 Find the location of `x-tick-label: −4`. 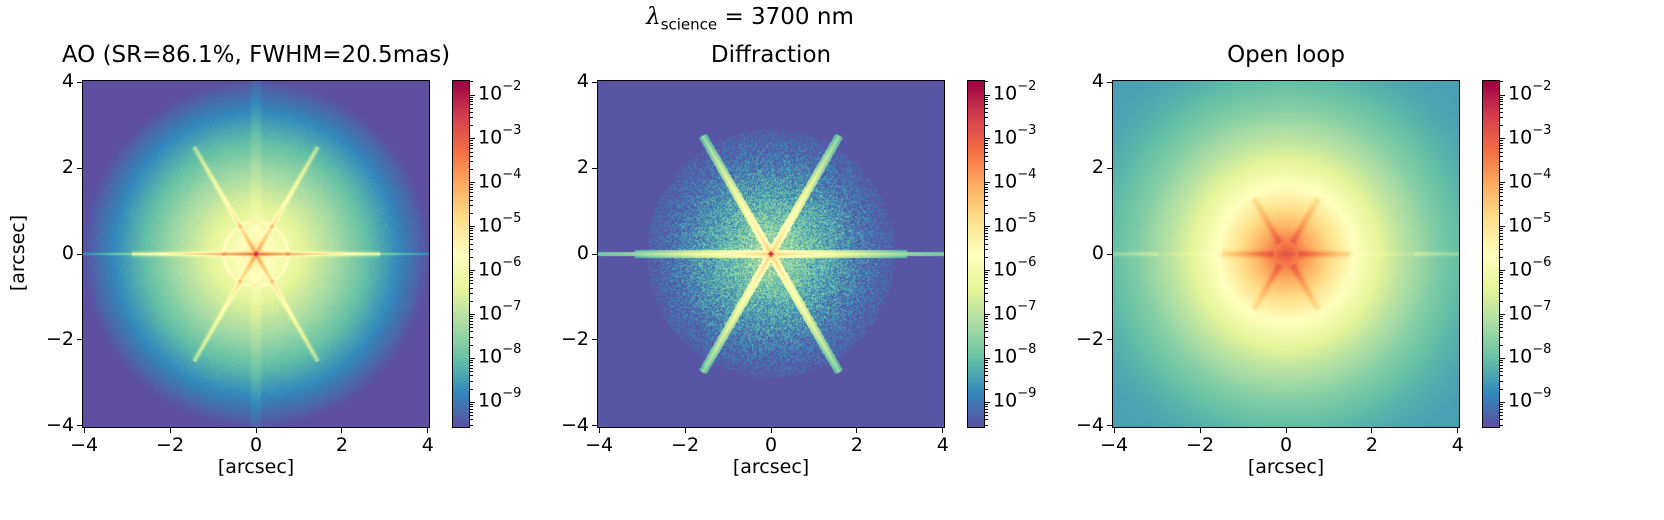

x-tick-label: −4 is located at coordinates (84, 445).